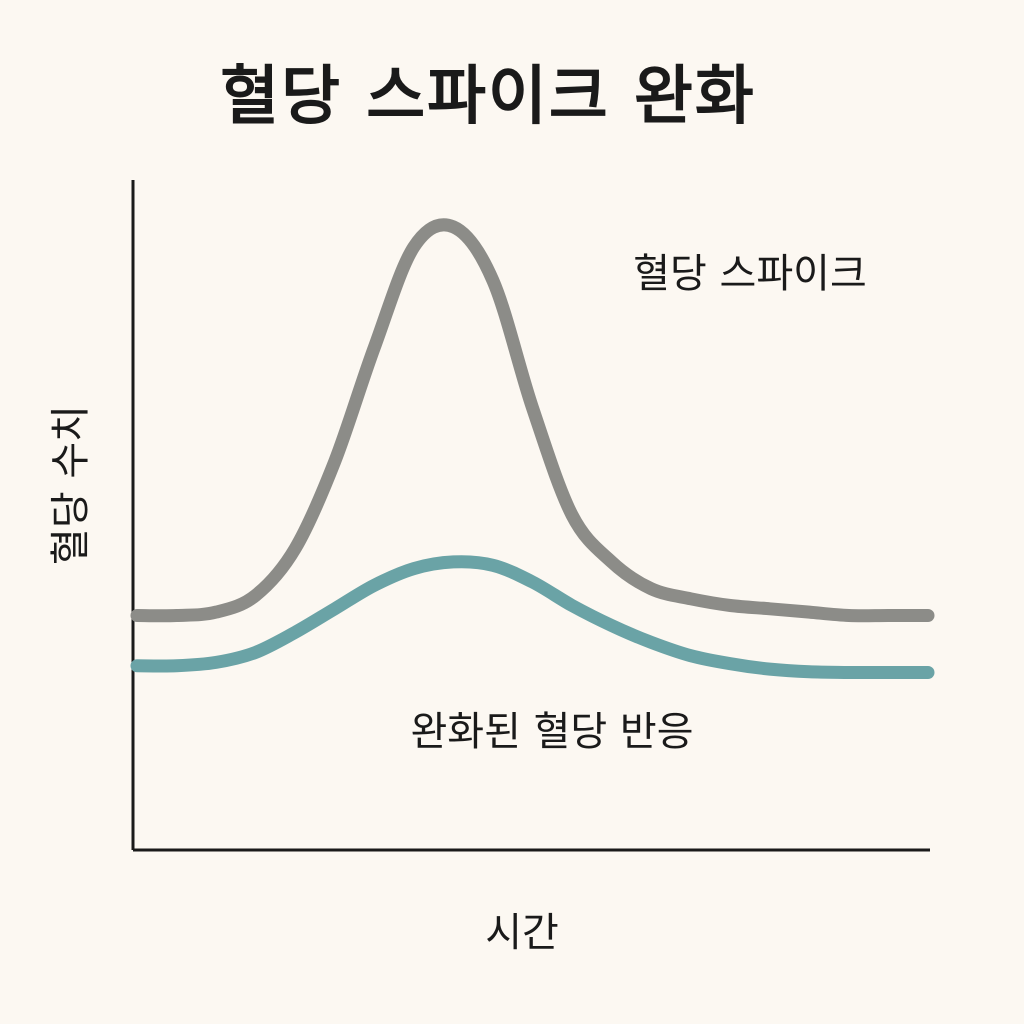 This screenshot has width=1024, height=1024. I want to click on x-axis-label: 시간, so click(522, 933).